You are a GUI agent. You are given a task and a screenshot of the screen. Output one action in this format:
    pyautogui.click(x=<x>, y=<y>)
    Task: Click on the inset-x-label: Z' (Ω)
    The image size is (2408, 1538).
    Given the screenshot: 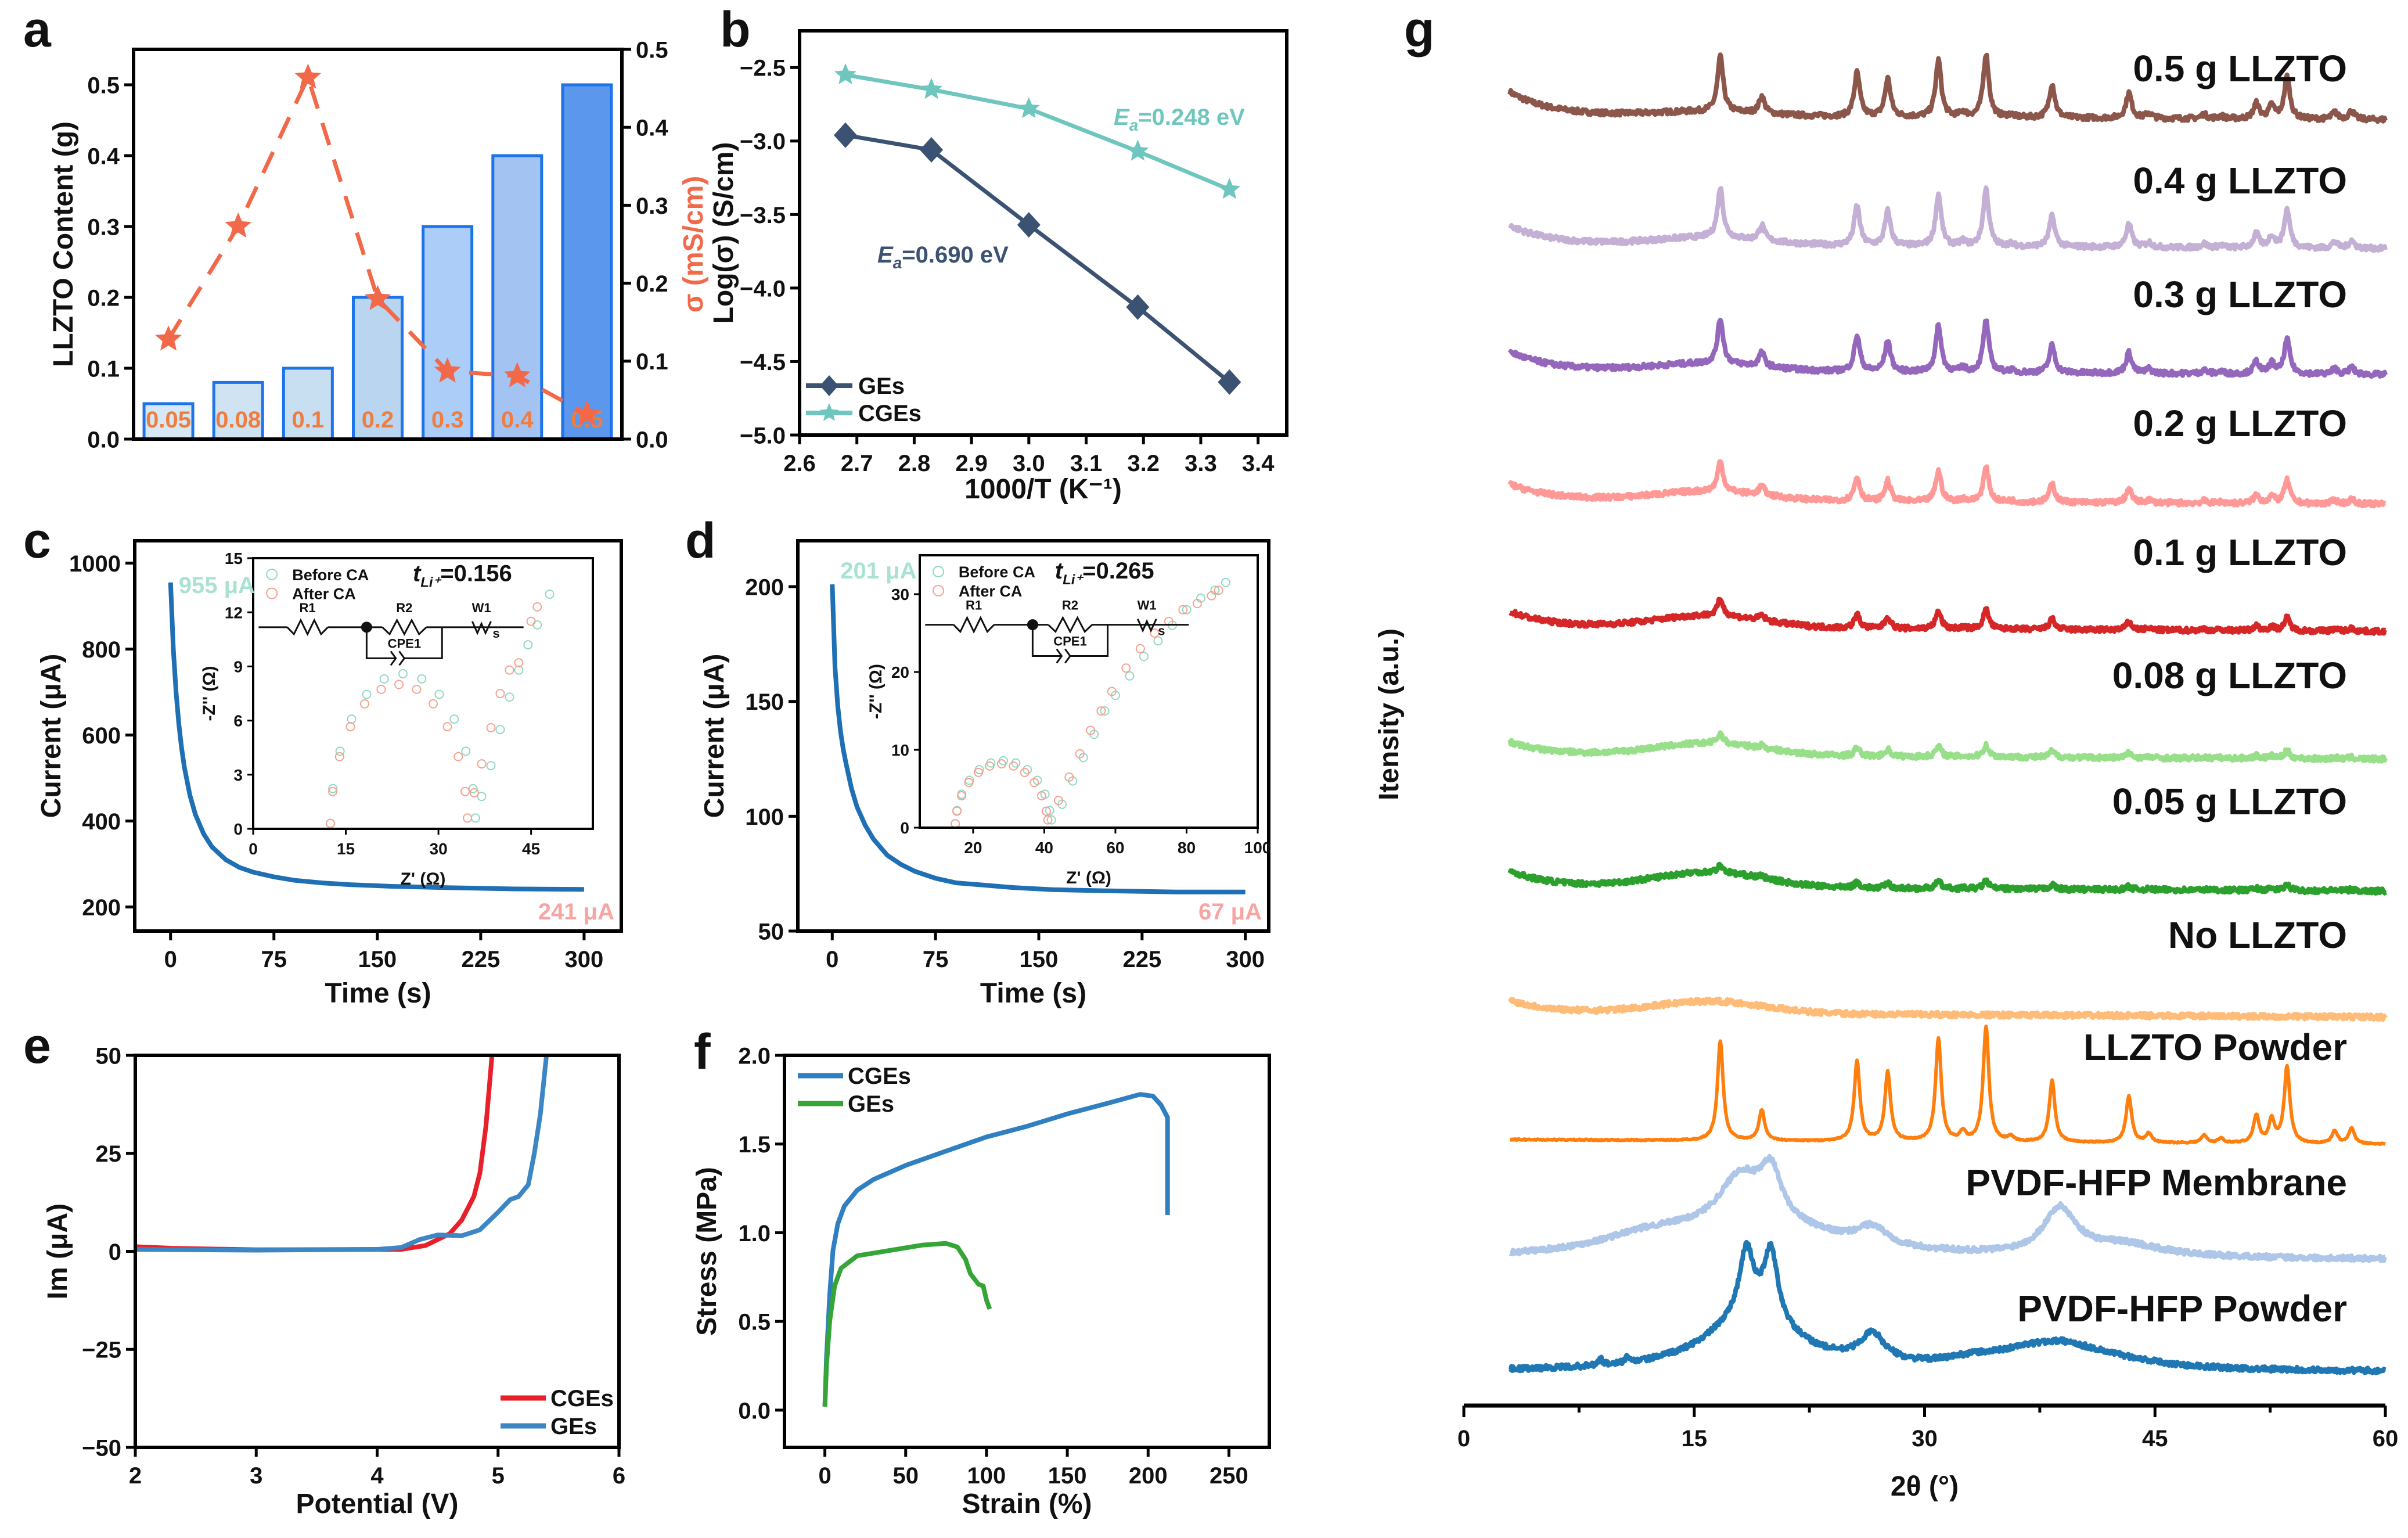 What is the action you would take?
    pyautogui.click(x=423, y=879)
    